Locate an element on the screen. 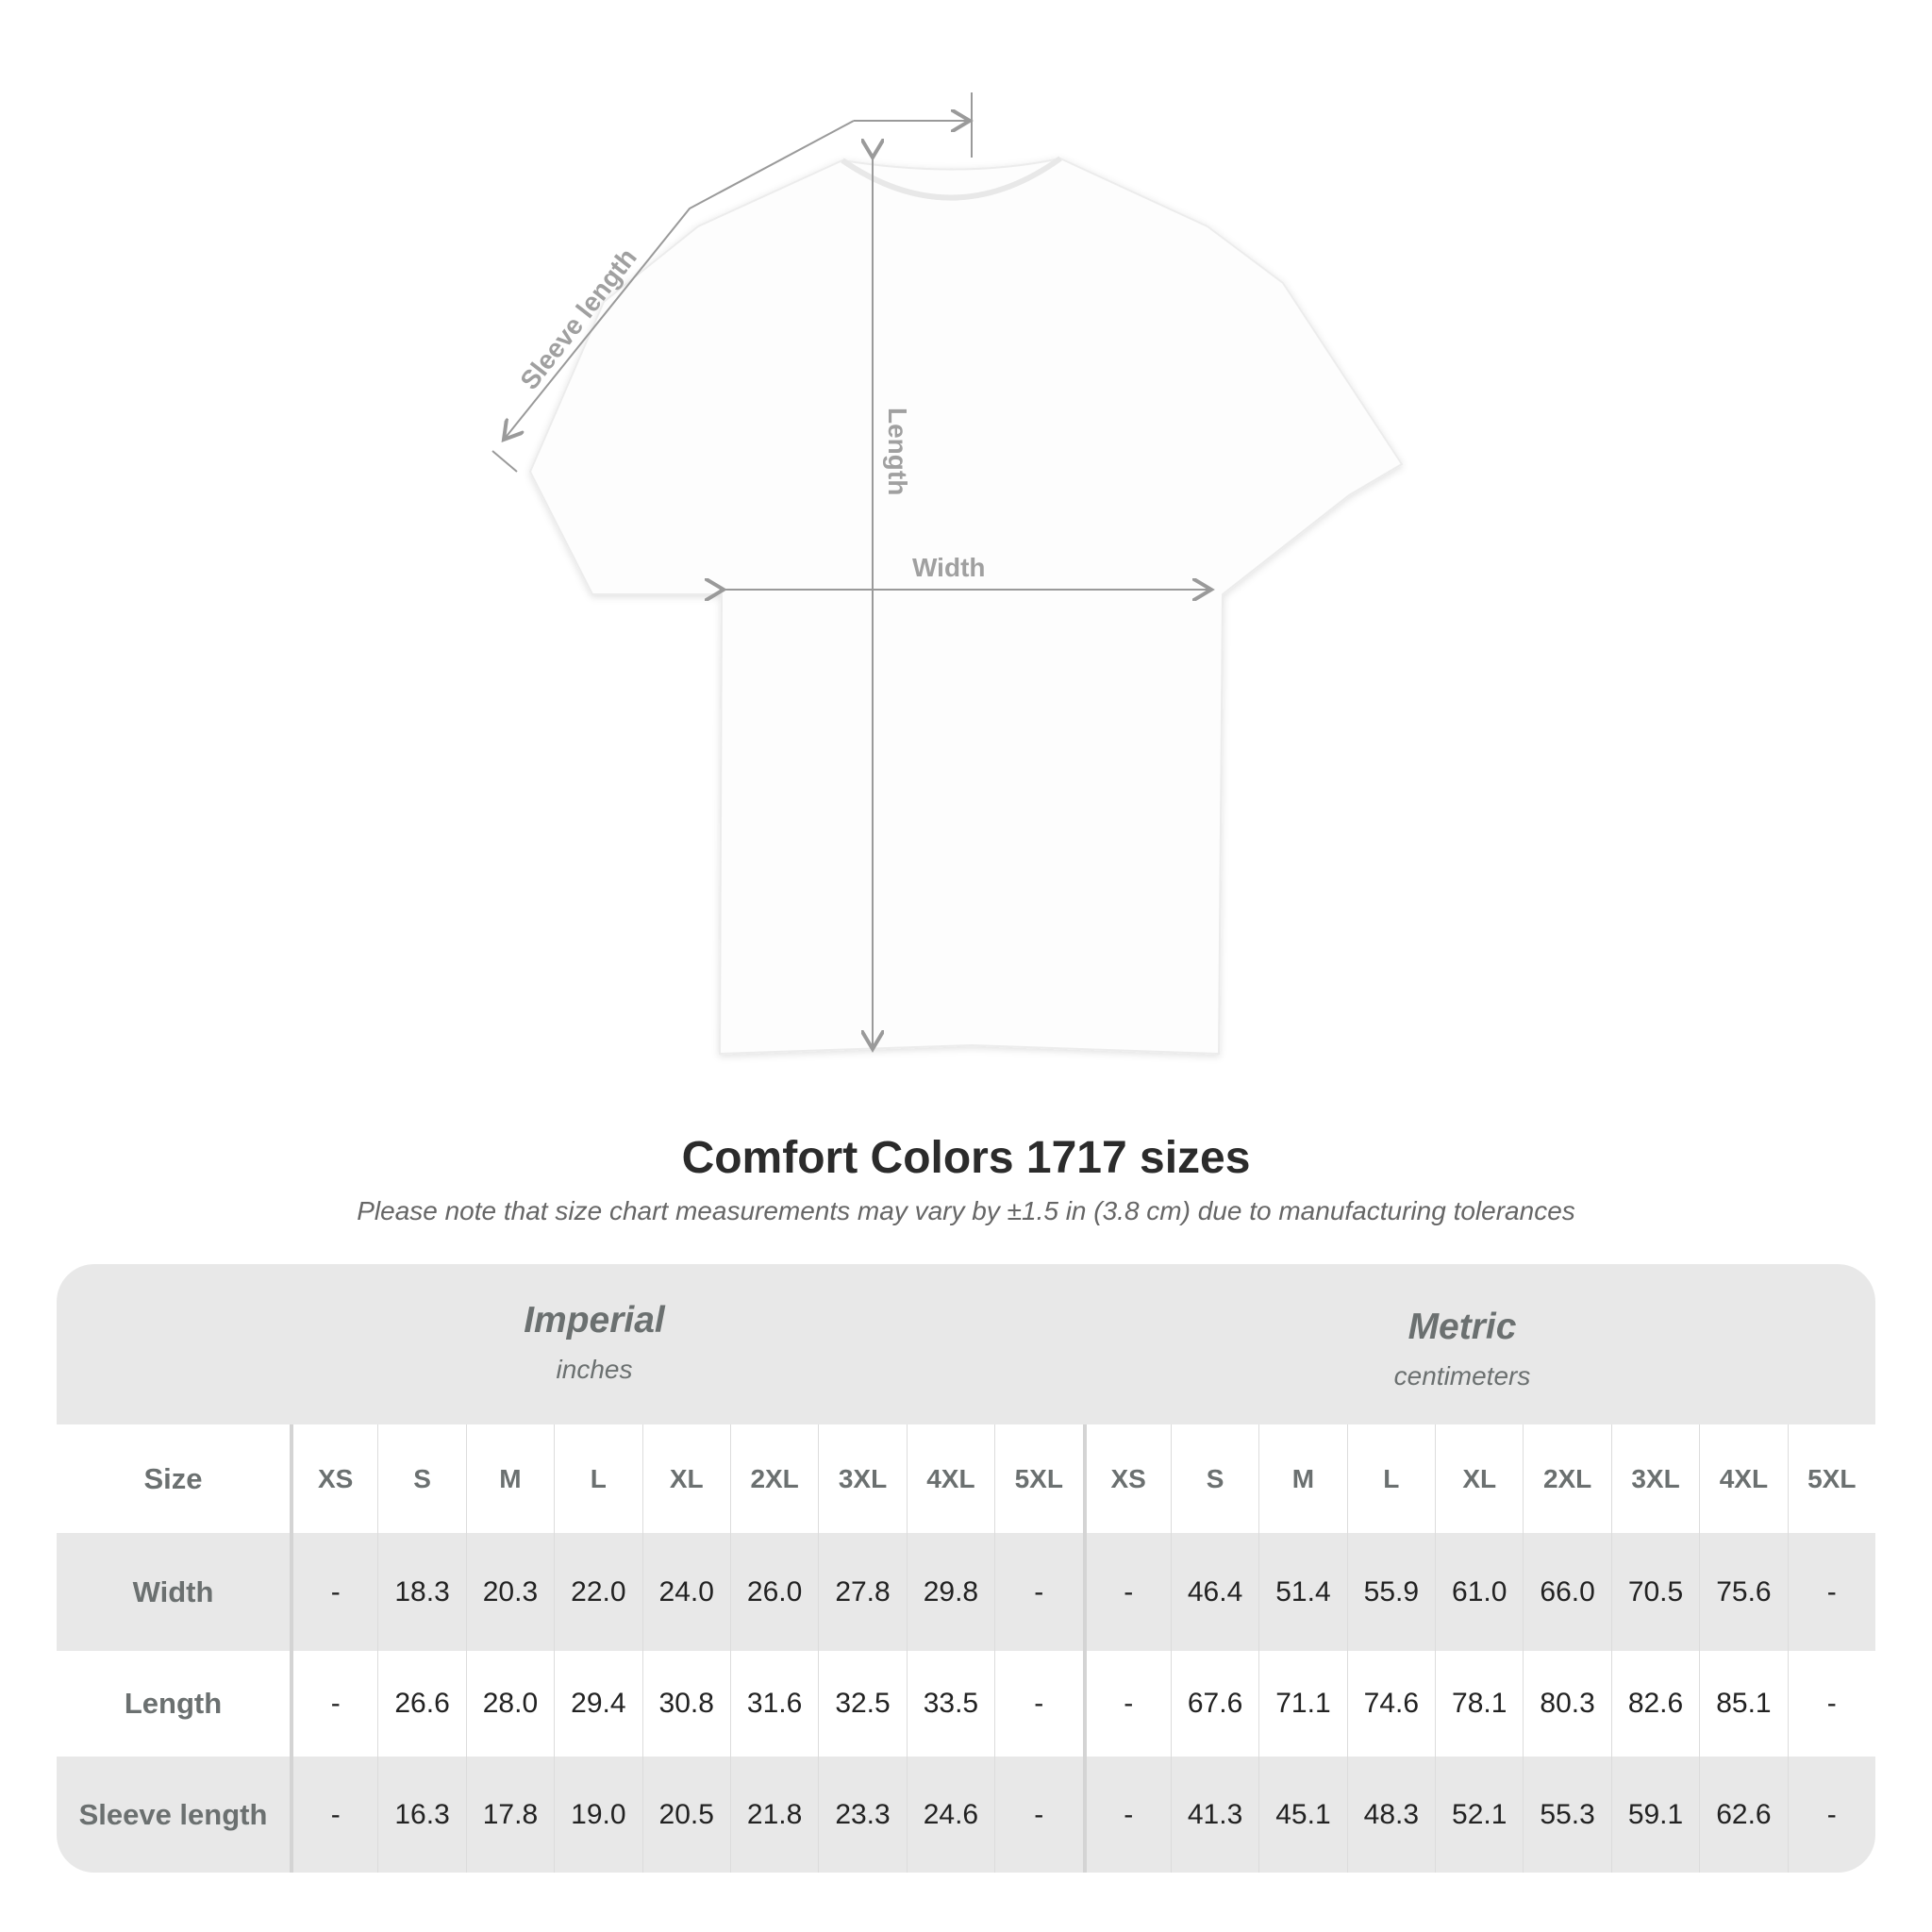 Image resolution: width=1932 pixels, height=1932 pixels. metric-value-cell: 46.4 is located at coordinates (1214, 1592).